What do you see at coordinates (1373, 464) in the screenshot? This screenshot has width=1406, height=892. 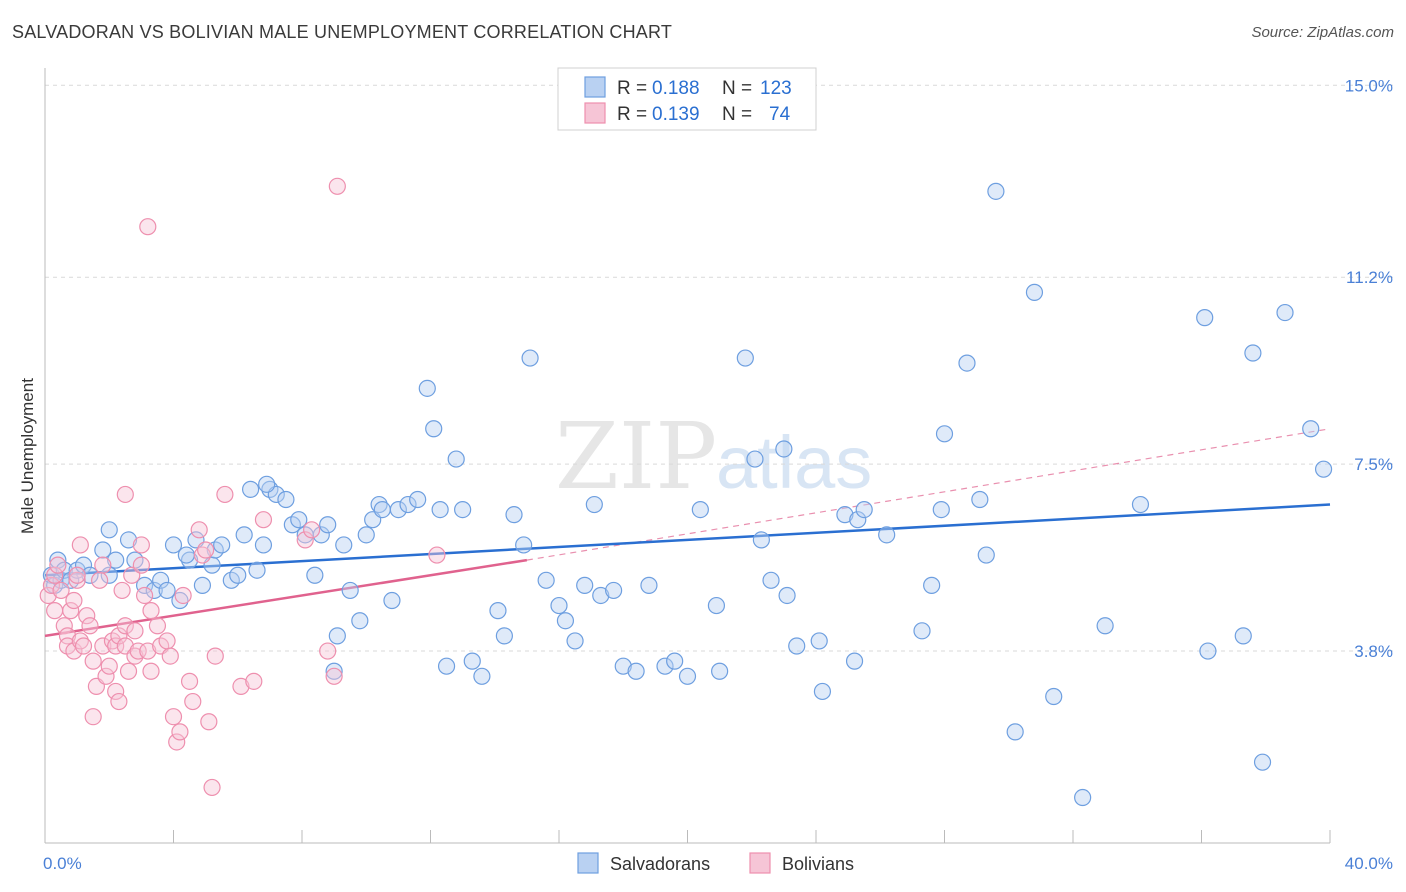 I see `y-tick-label: 7.5%` at bounding box center [1373, 464].